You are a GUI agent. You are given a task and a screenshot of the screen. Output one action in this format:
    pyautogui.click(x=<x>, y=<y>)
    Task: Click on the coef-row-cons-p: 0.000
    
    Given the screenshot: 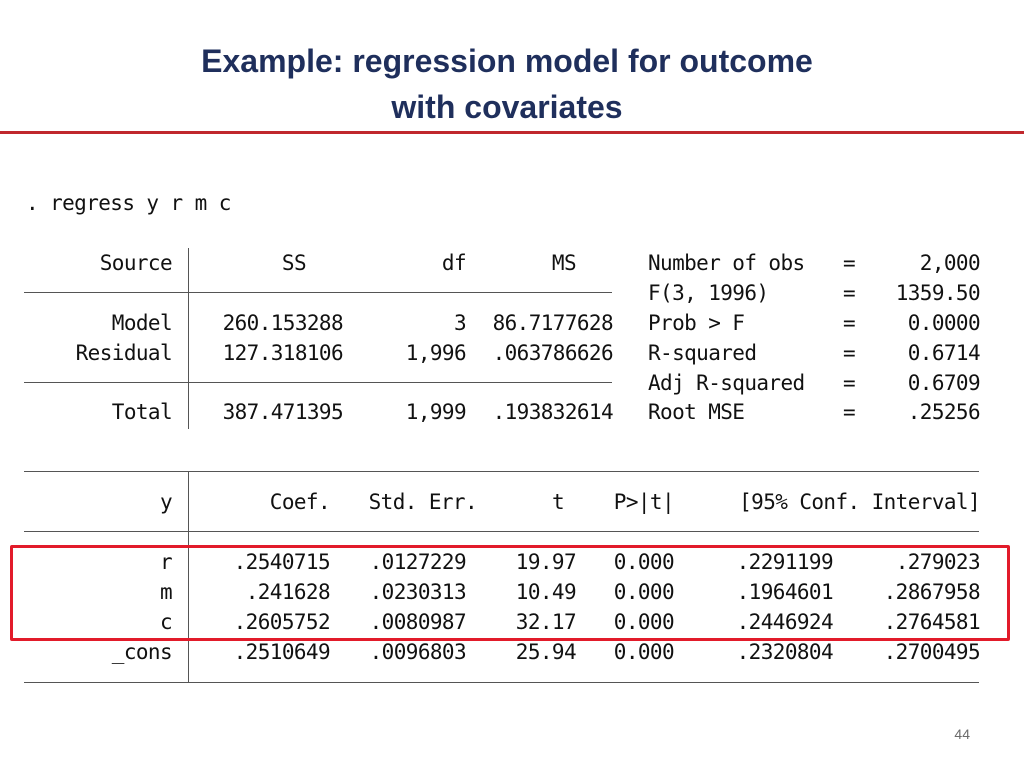 What is the action you would take?
    pyautogui.click(x=644, y=652)
    